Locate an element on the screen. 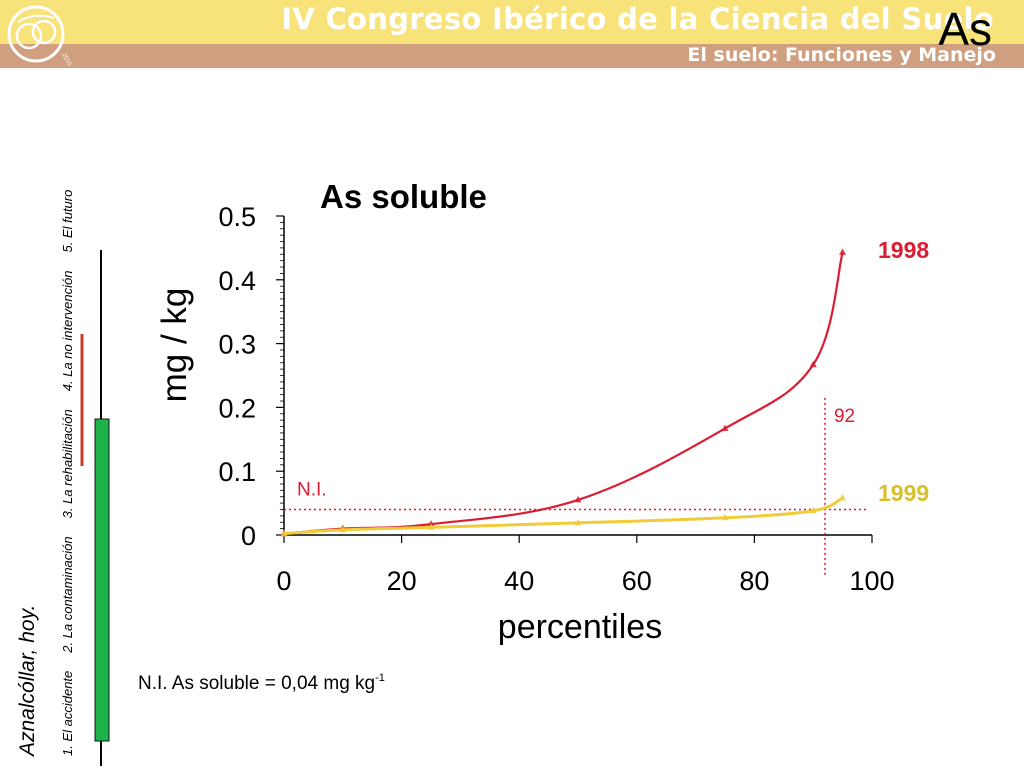 The image size is (1024, 768). x-tick-label: 20 is located at coordinates (402, 581).